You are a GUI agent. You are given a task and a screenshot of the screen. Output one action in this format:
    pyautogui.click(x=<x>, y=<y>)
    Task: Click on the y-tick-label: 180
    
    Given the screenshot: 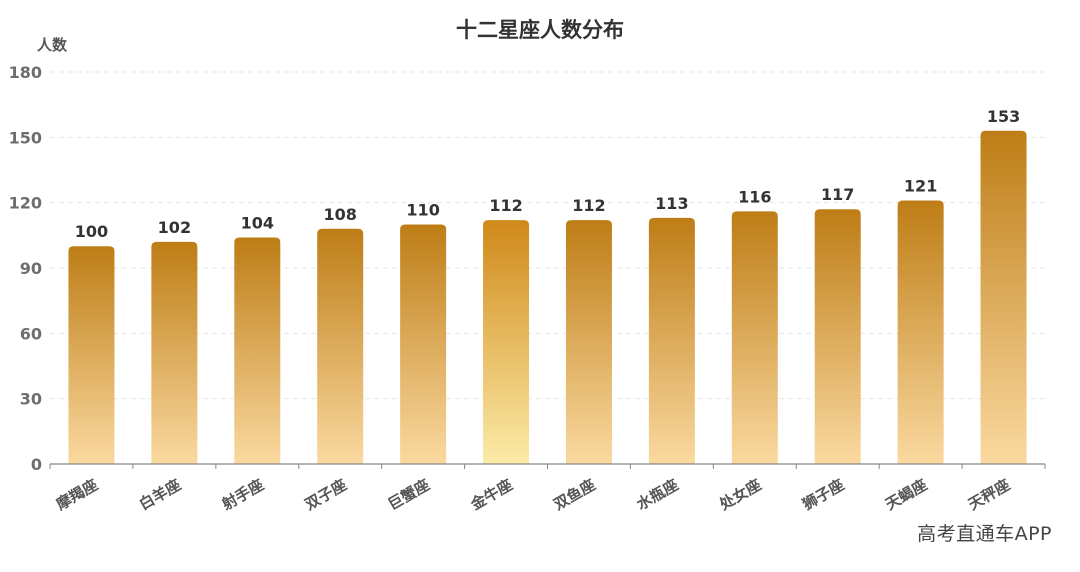 What is the action you would take?
    pyautogui.click(x=25, y=72)
    